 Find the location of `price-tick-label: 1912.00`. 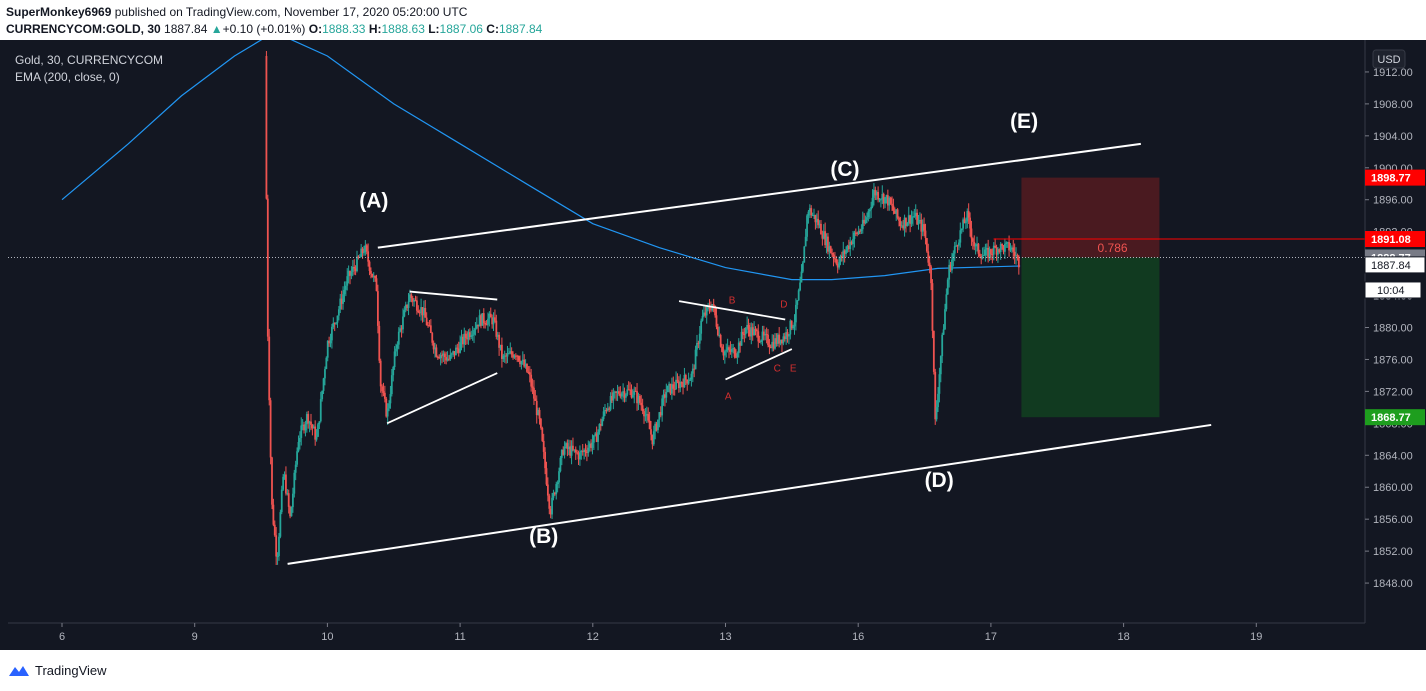

price-tick-label: 1912.00 is located at coordinates (1393, 73).